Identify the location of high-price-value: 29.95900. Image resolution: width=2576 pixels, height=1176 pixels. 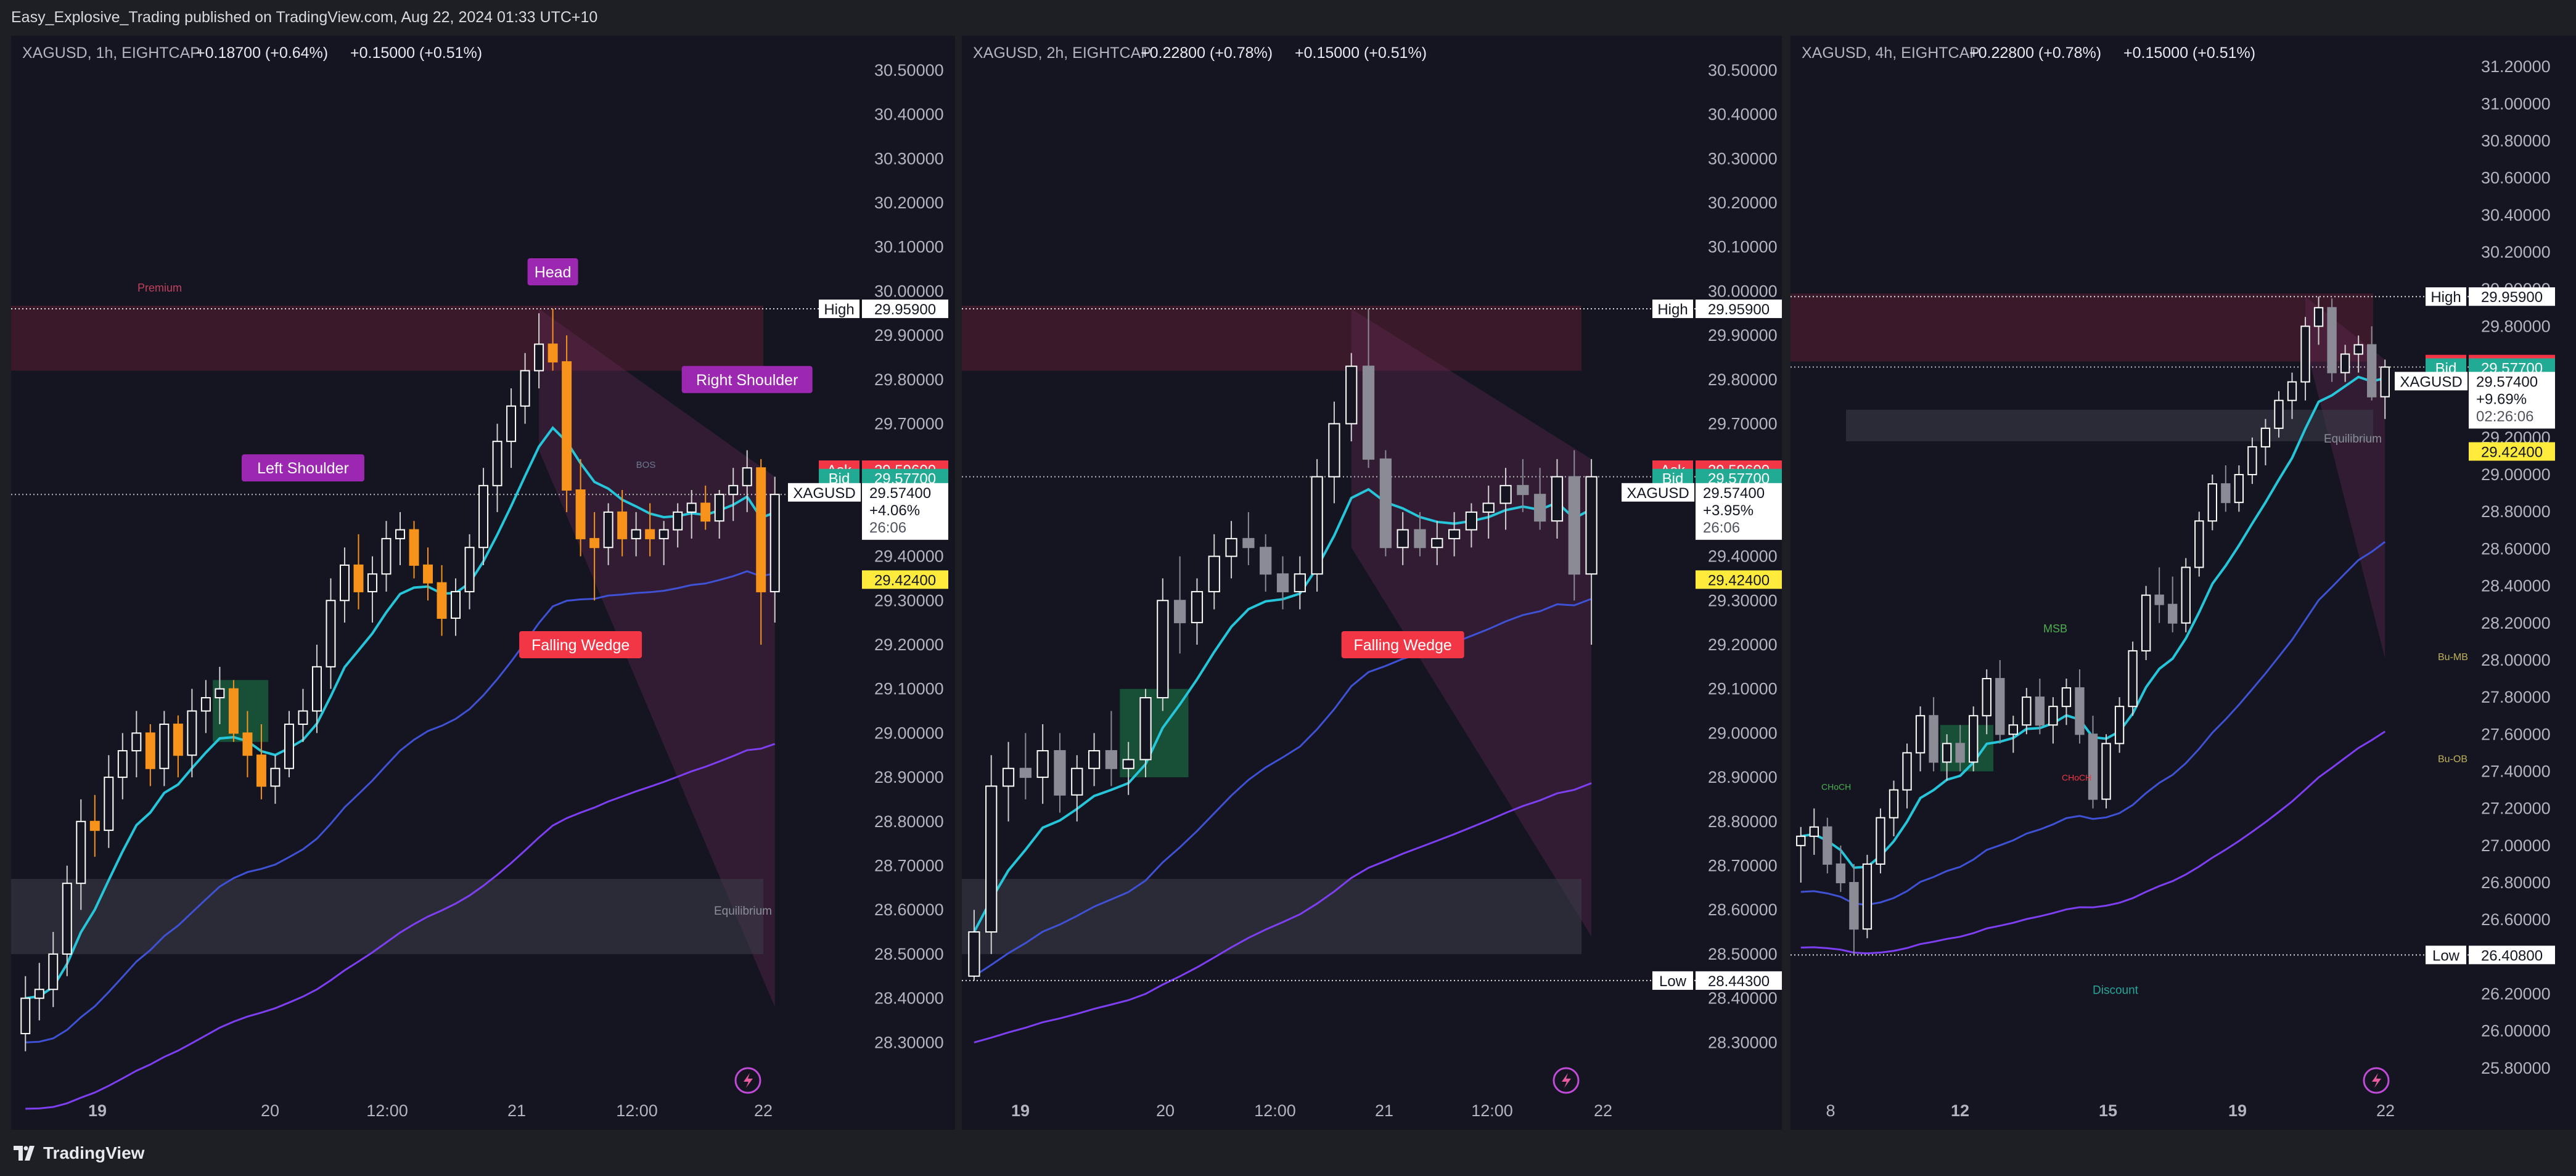
(905, 309).